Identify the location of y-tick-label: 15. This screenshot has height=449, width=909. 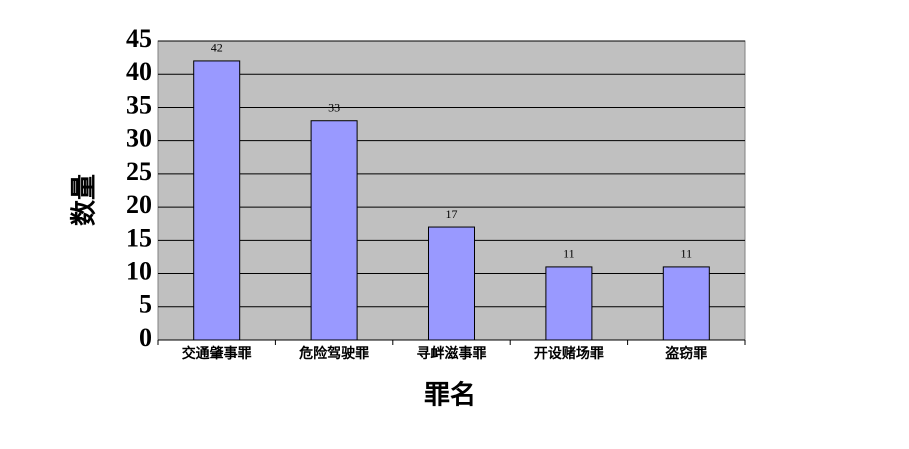
(139, 237).